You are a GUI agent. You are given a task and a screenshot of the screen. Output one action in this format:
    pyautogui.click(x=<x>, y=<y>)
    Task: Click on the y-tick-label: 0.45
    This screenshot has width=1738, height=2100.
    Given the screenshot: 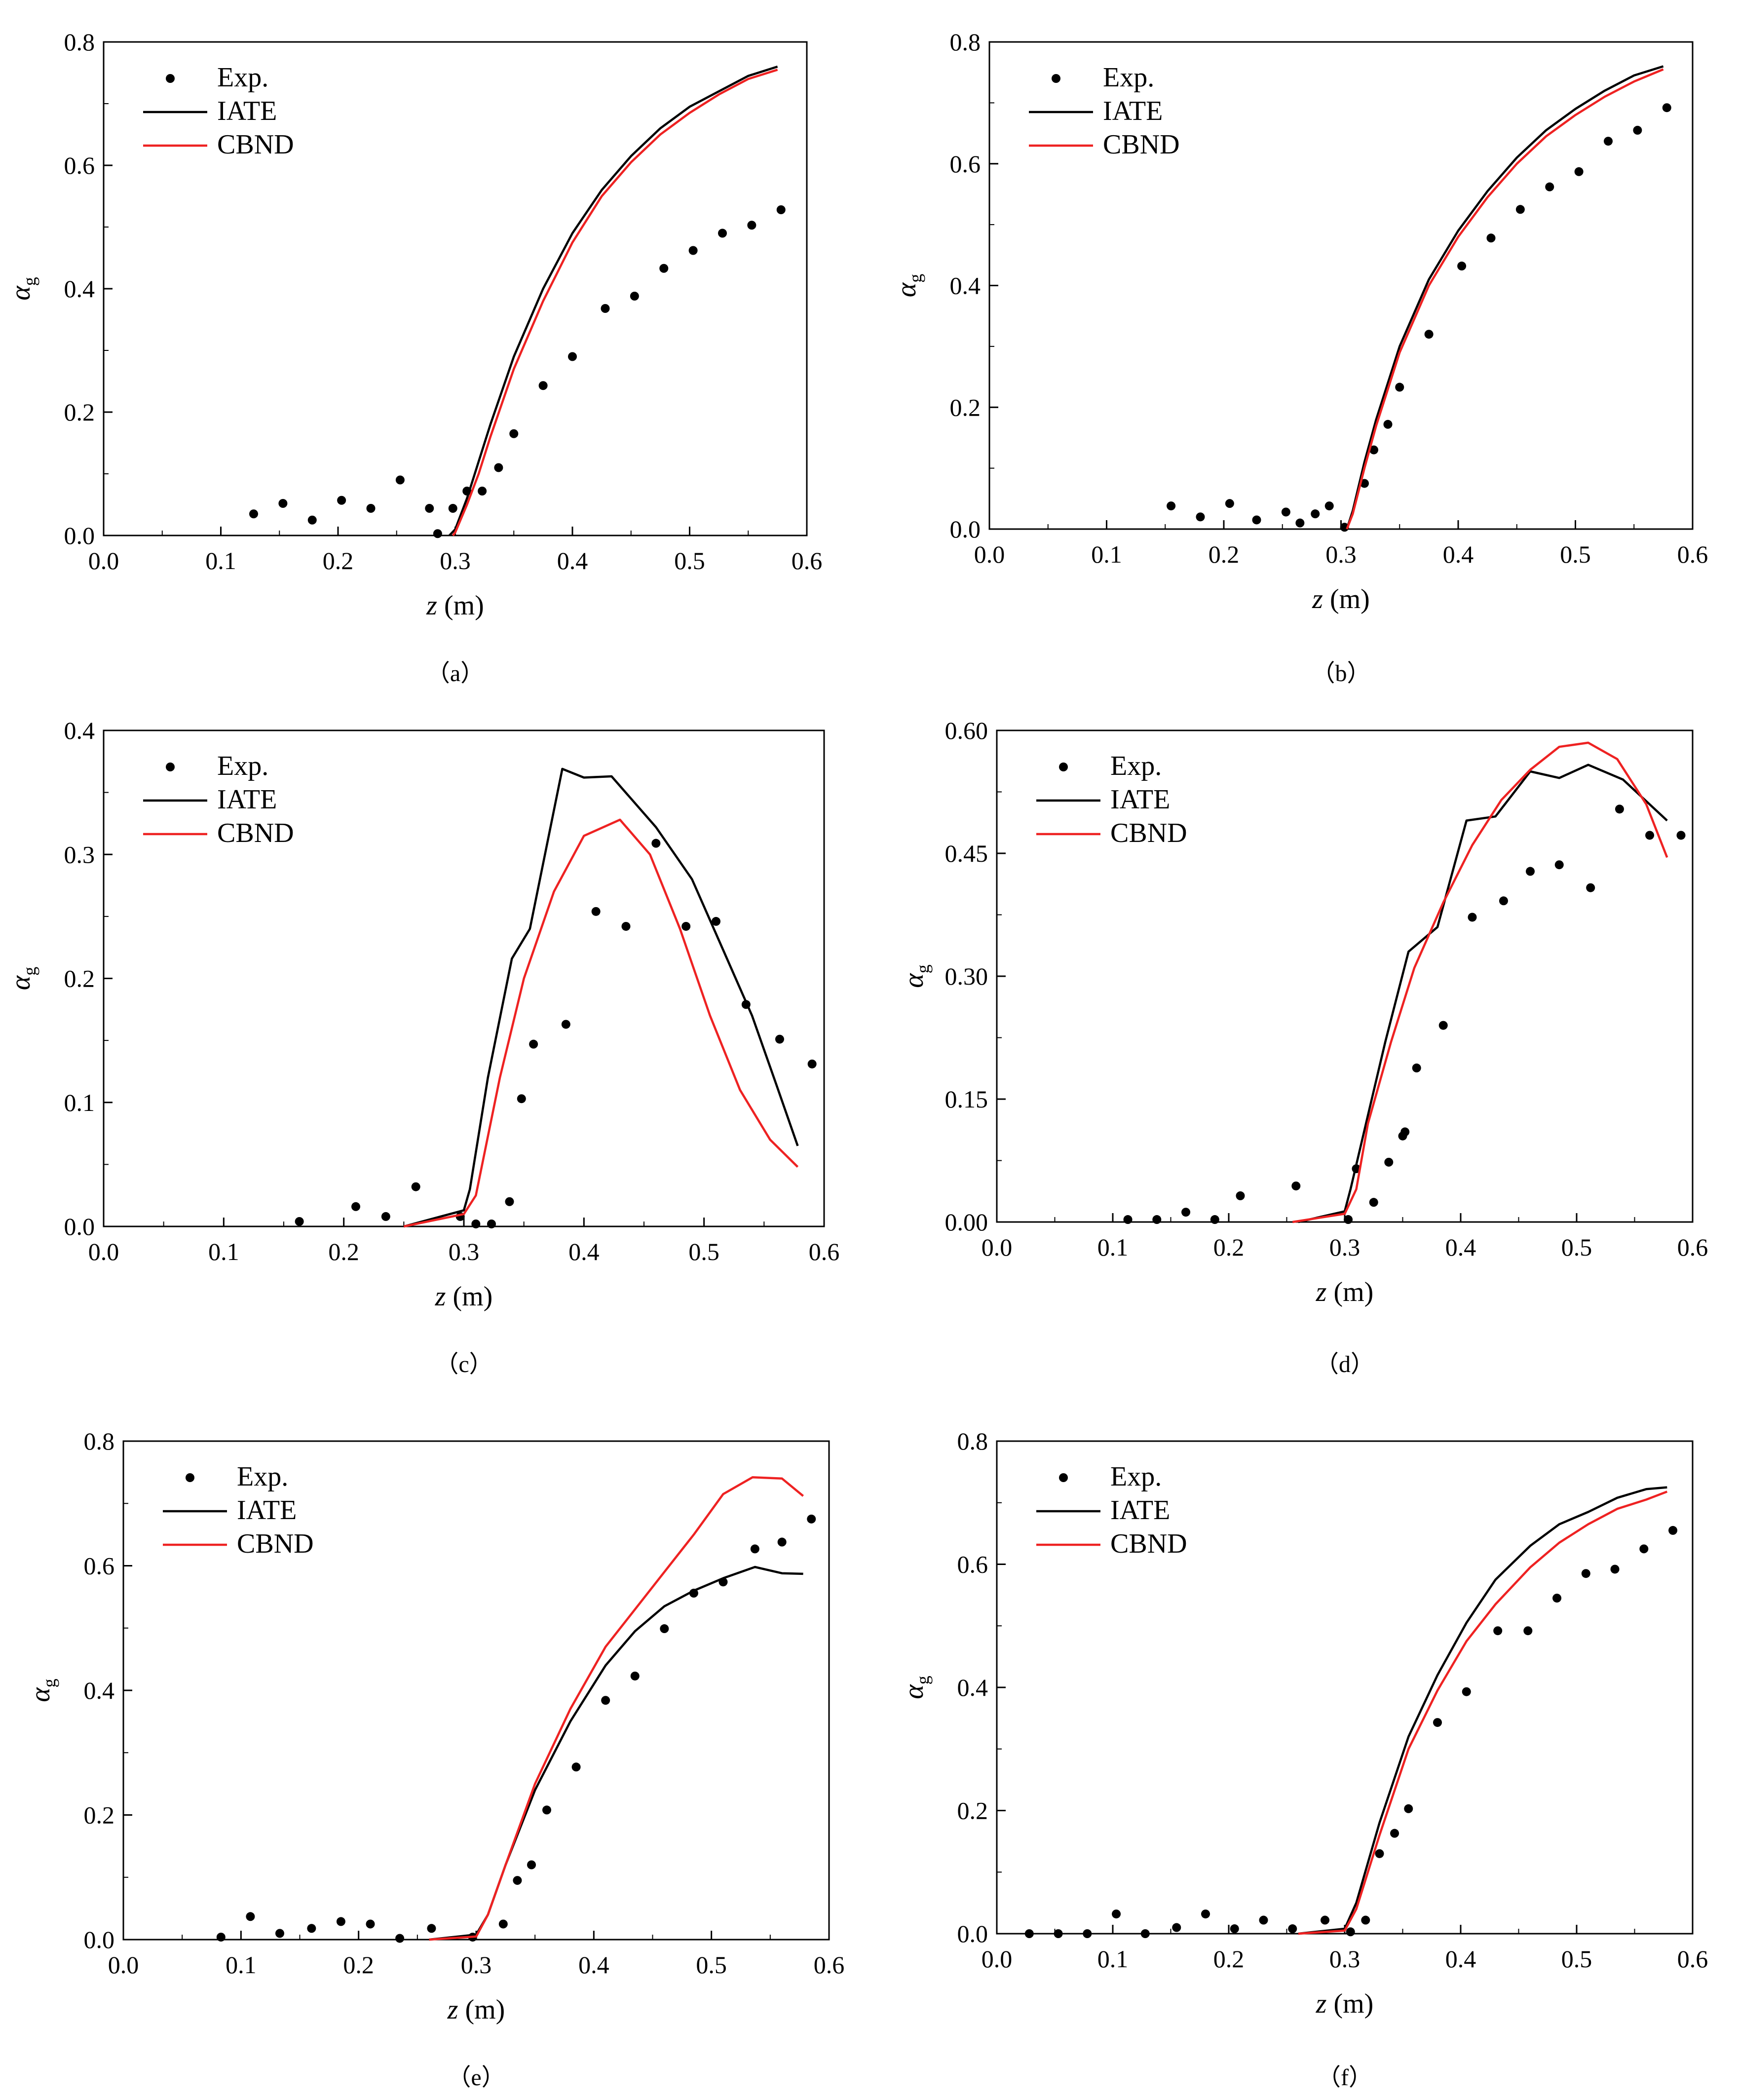 What is the action you would take?
    pyautogui.click(x=966, y=853)
    